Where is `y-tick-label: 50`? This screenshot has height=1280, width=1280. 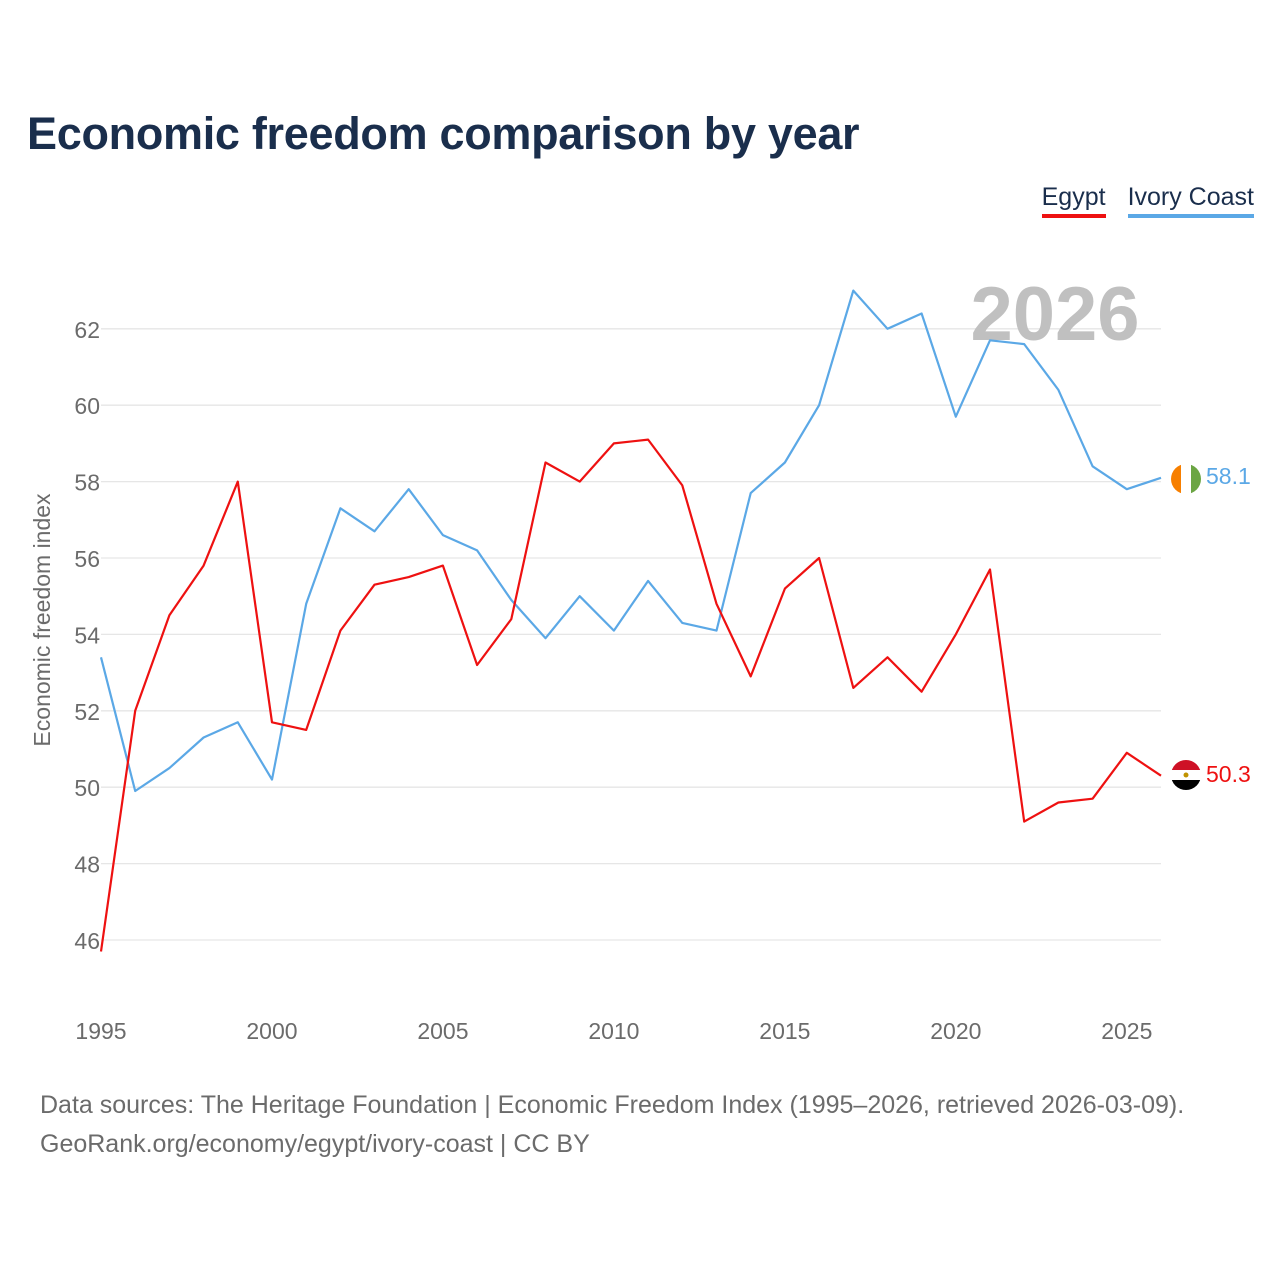
y-tick-label: 50 is located at coordinates (87, 788).